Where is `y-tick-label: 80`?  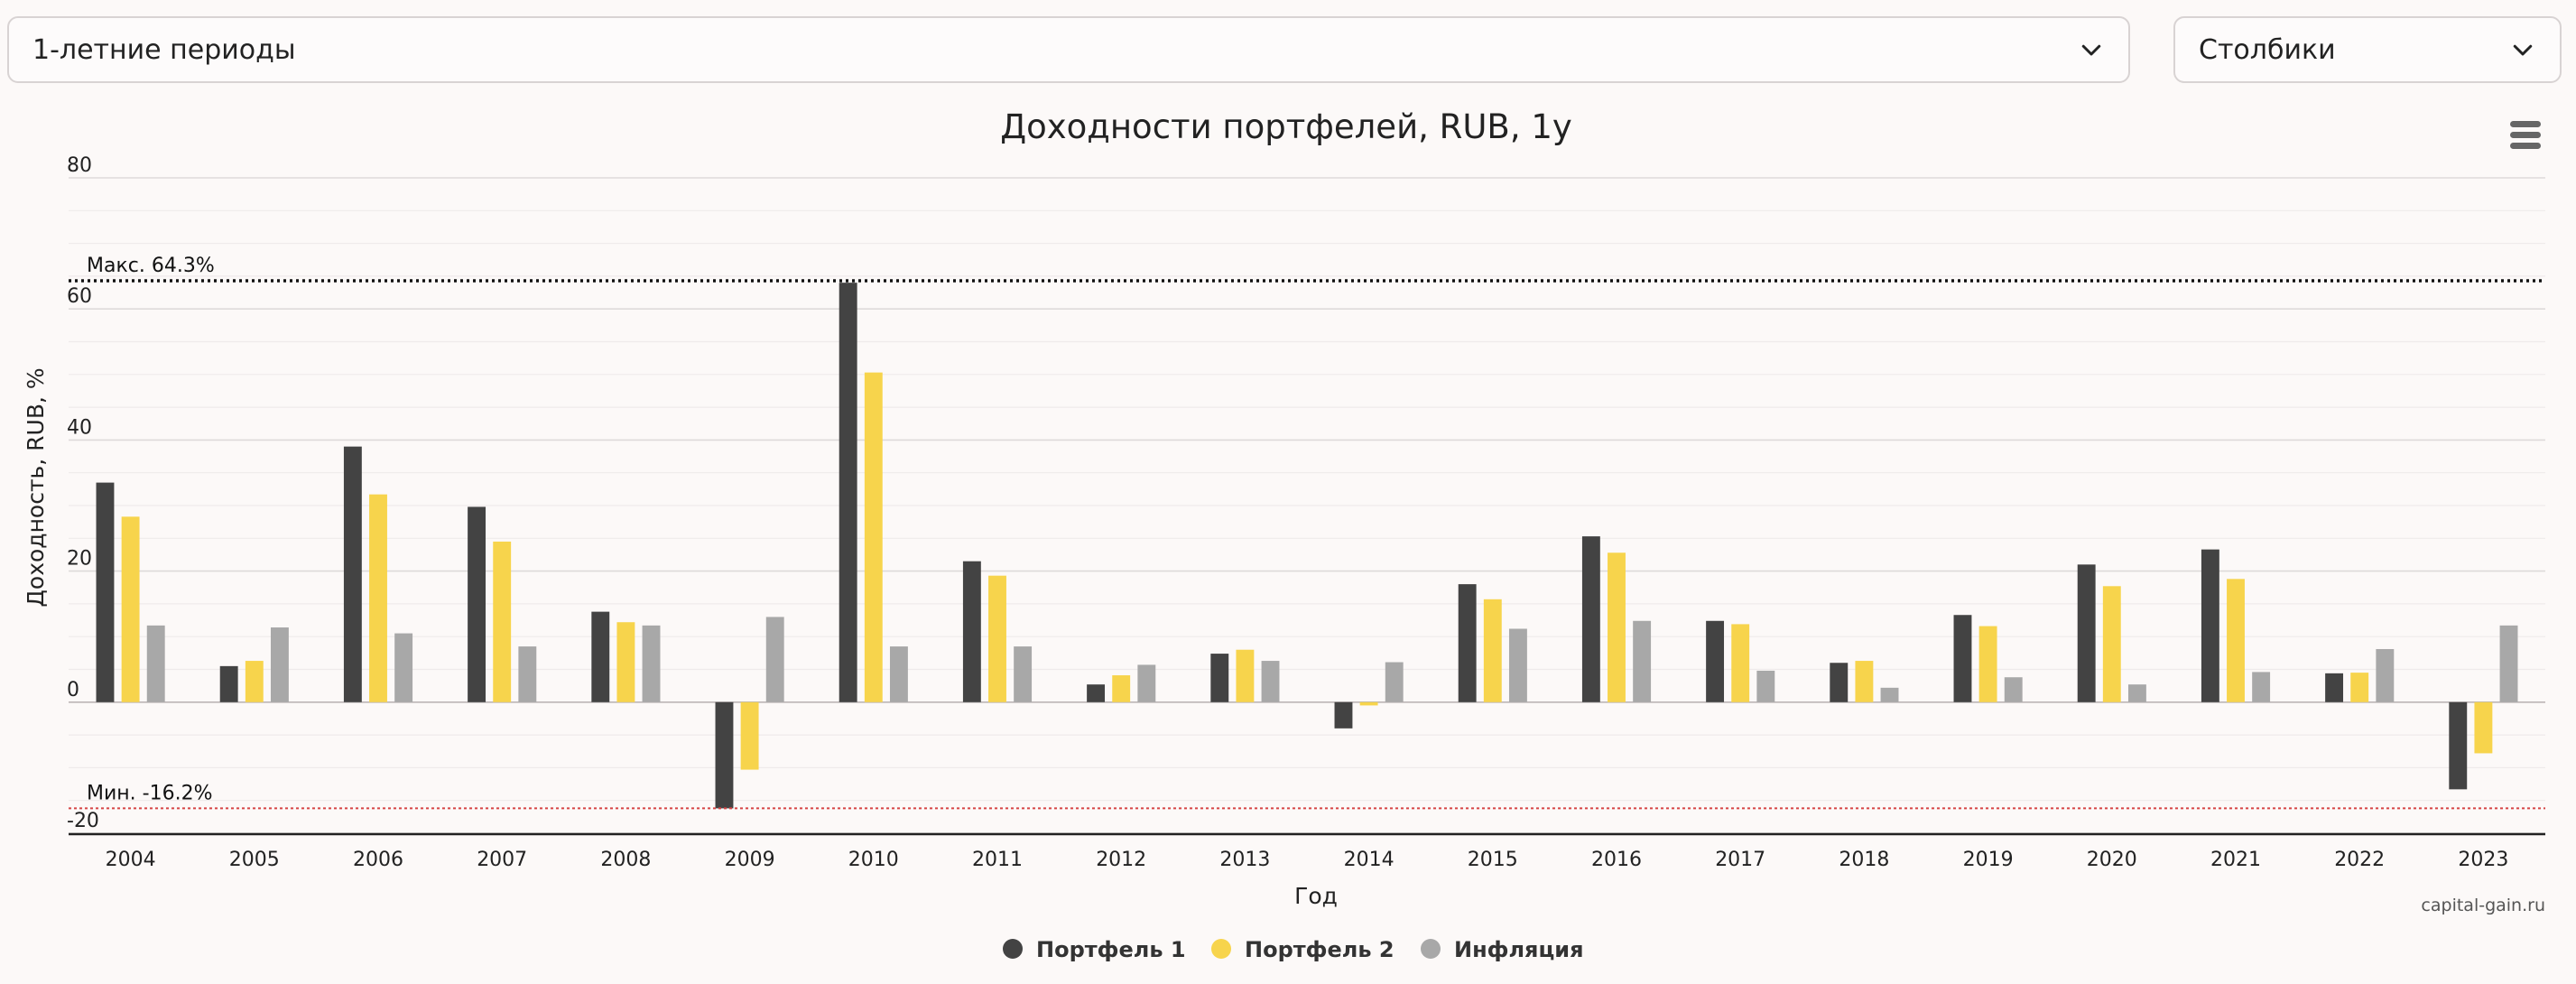
y-tick-label: 80 is located at coordinates (79, 165).